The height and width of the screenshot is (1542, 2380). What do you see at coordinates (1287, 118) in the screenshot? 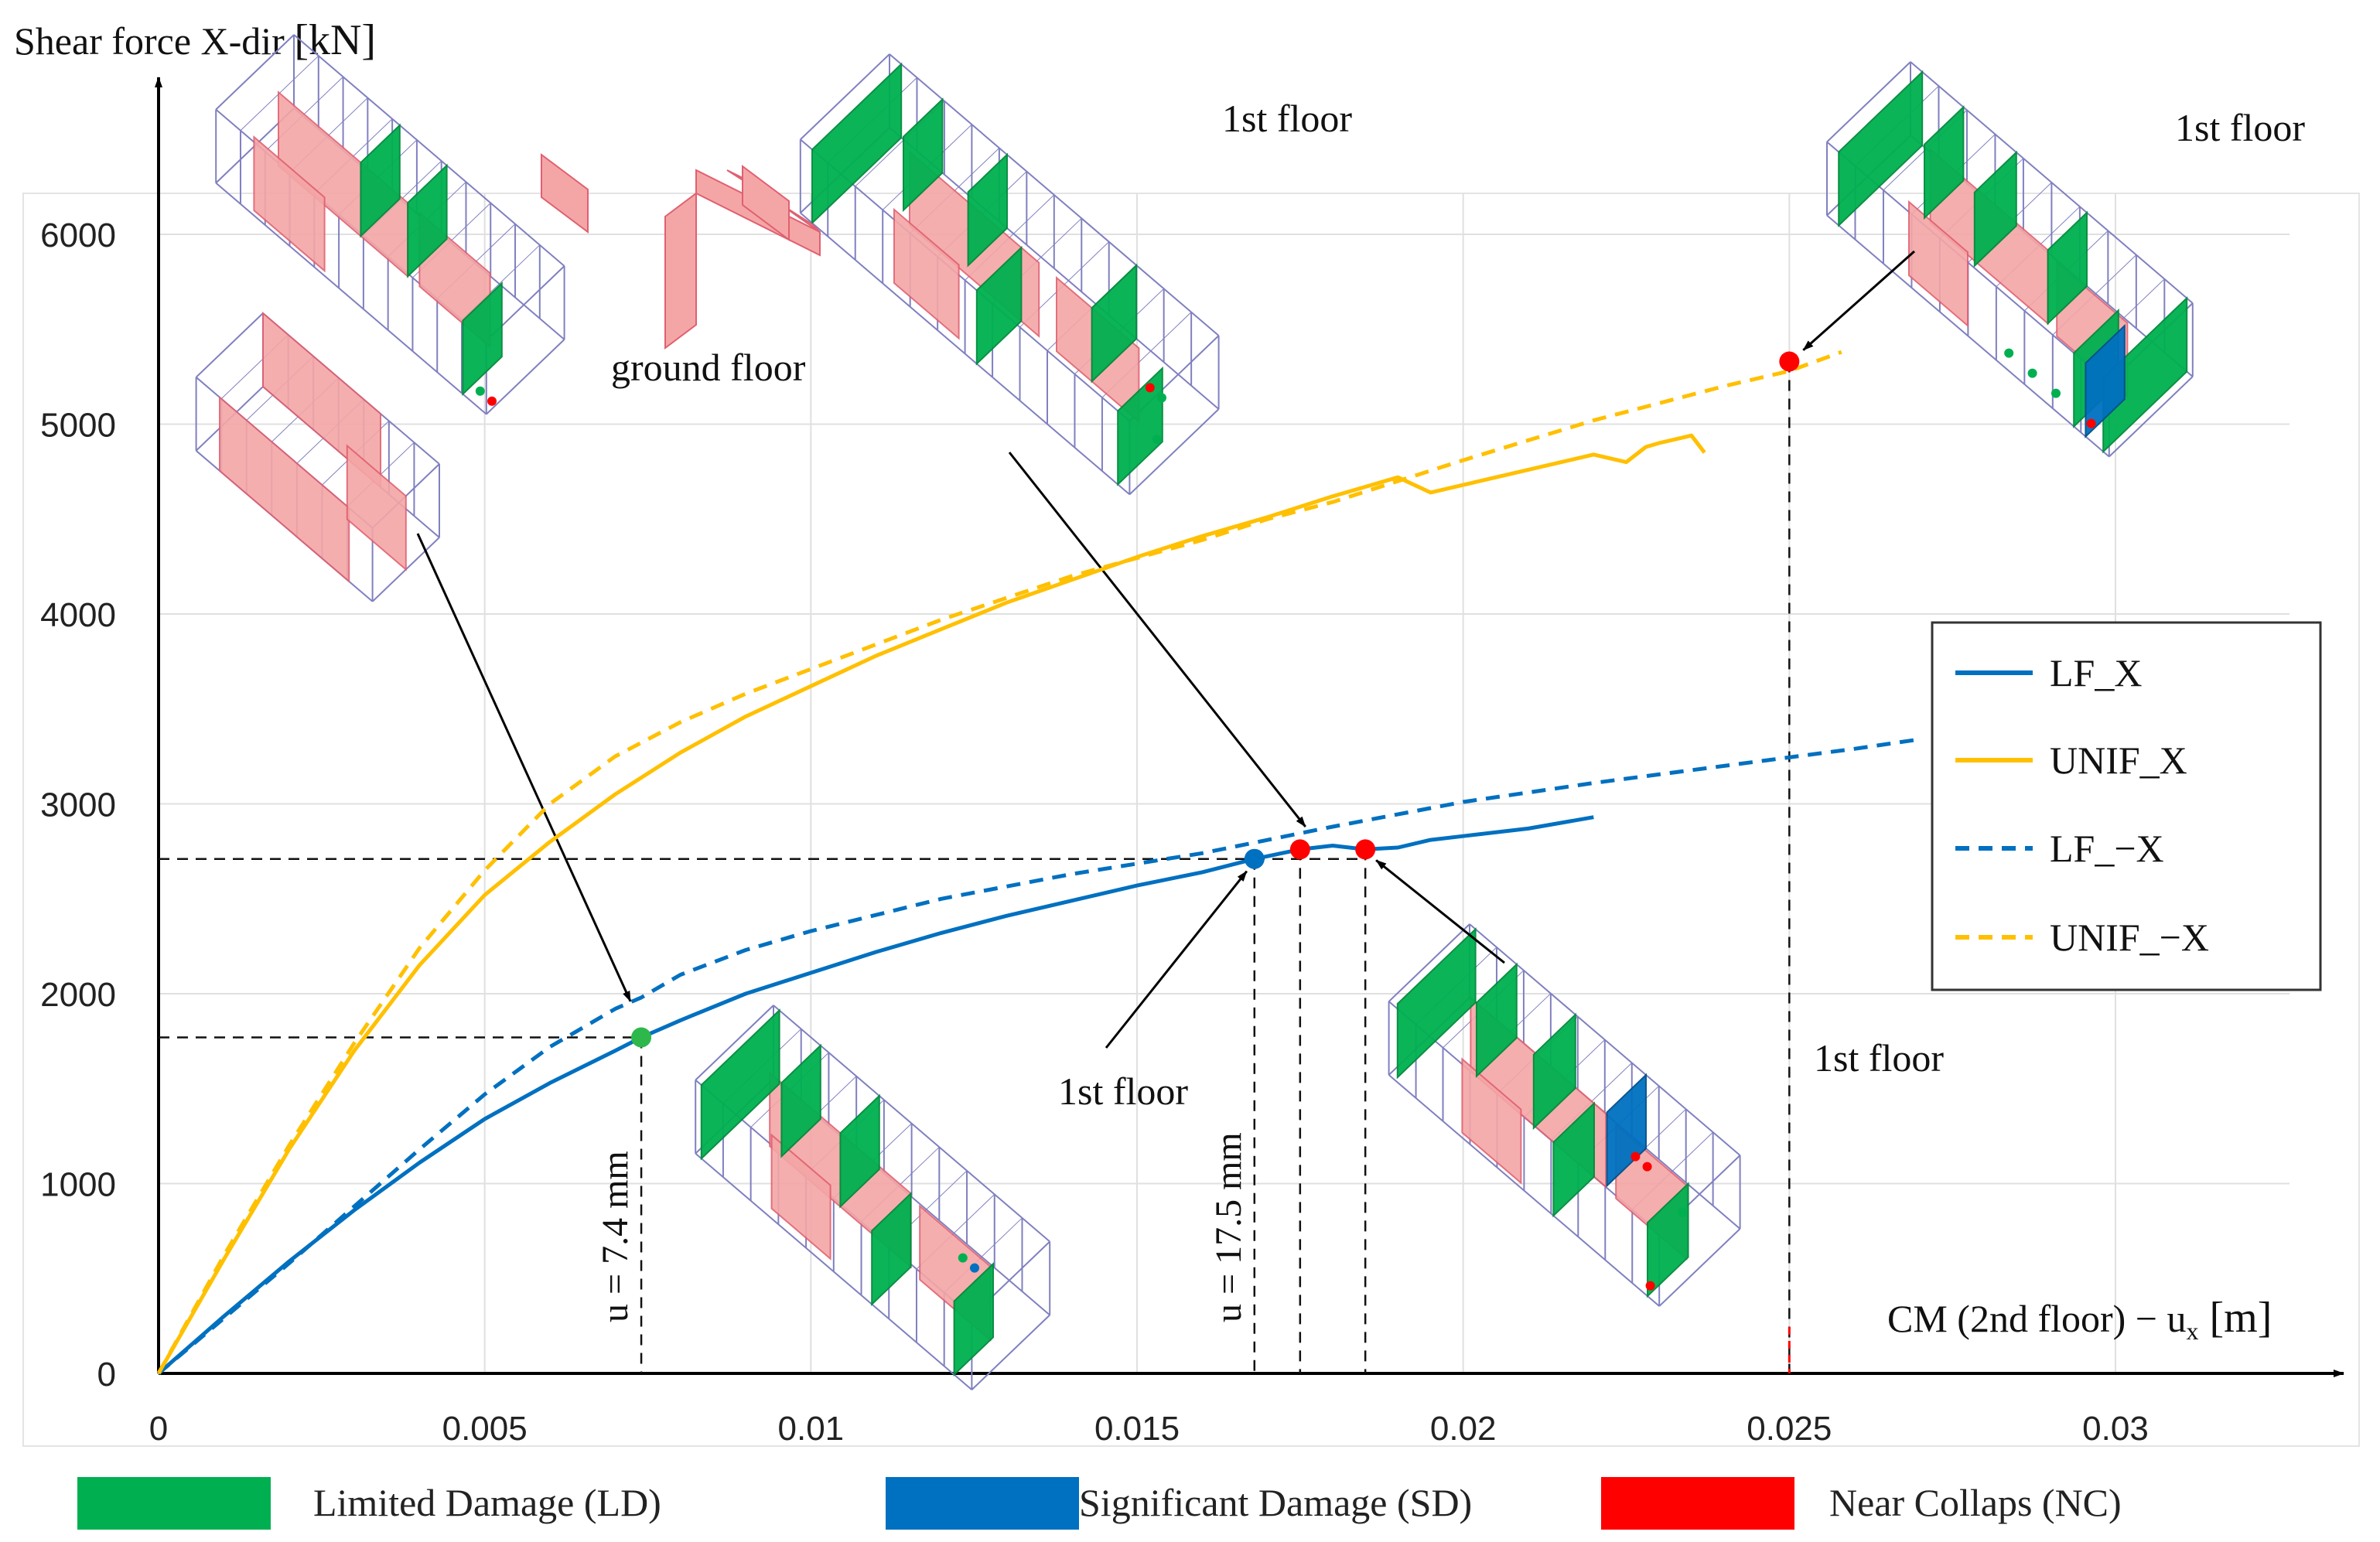
I see `annotation-first-floor-top: 1st floor` at bounding box center [1287, 118].